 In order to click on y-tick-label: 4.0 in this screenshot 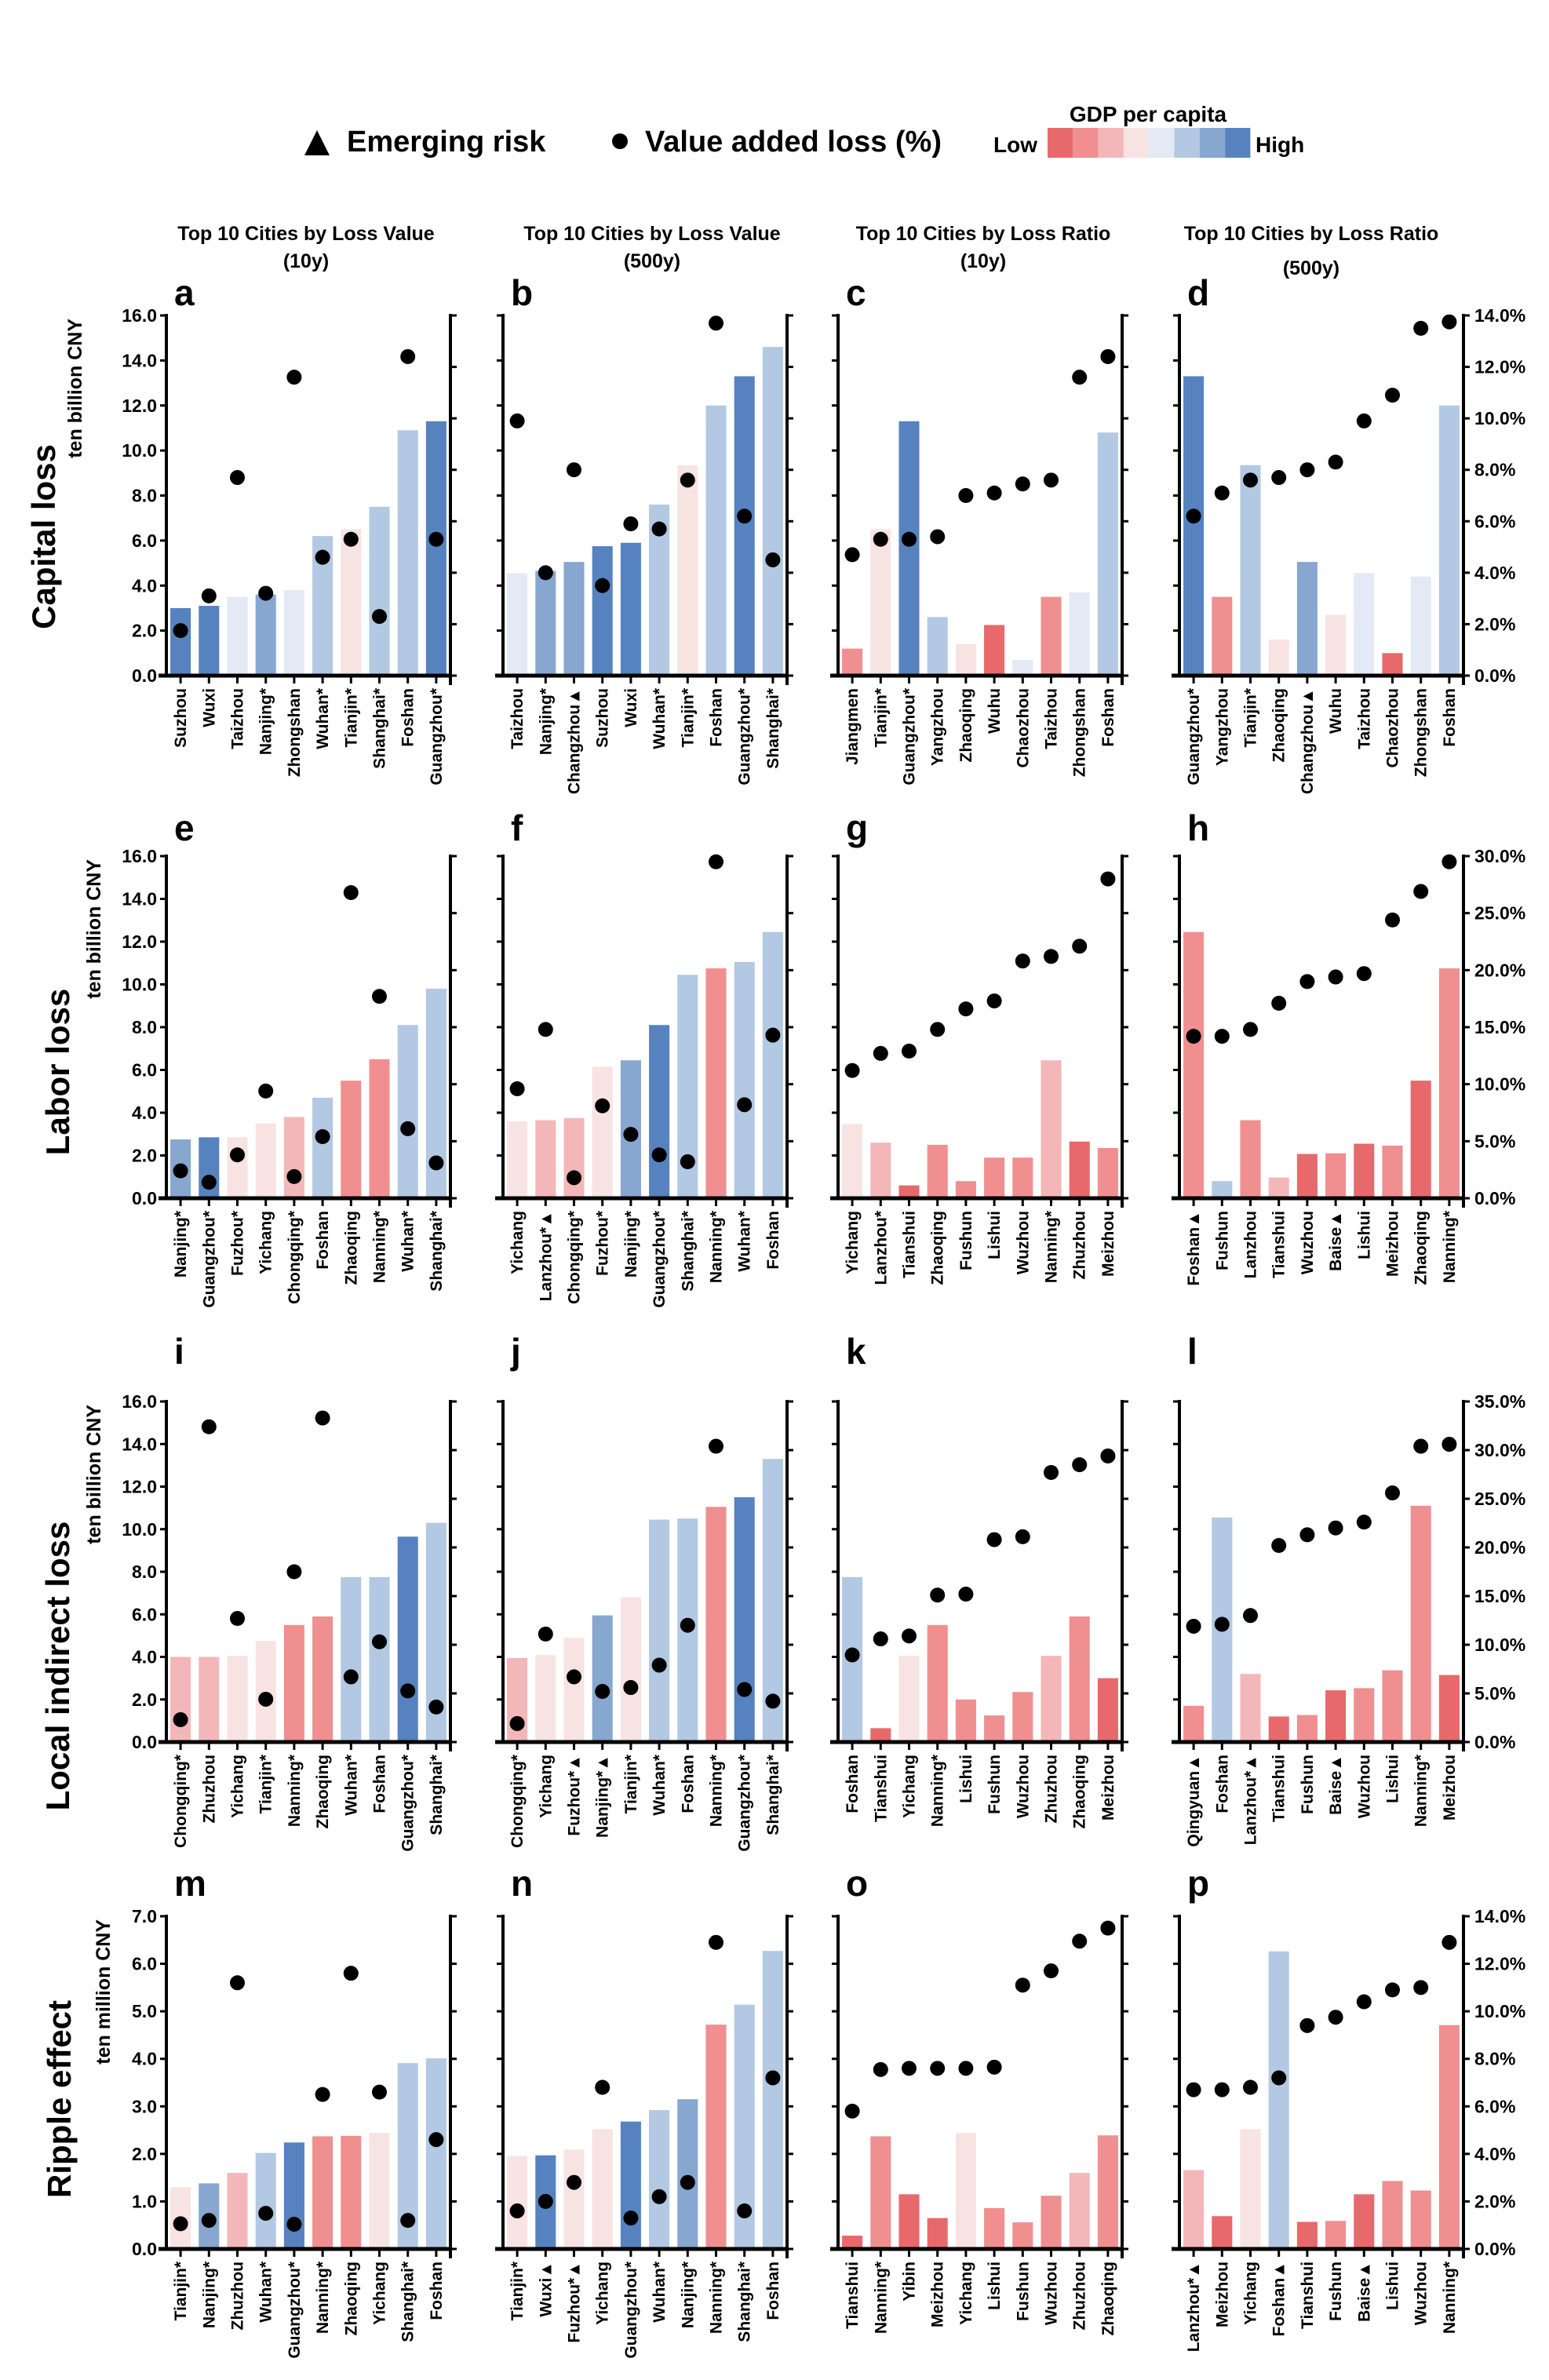, I will do `click(145, 1657)`.